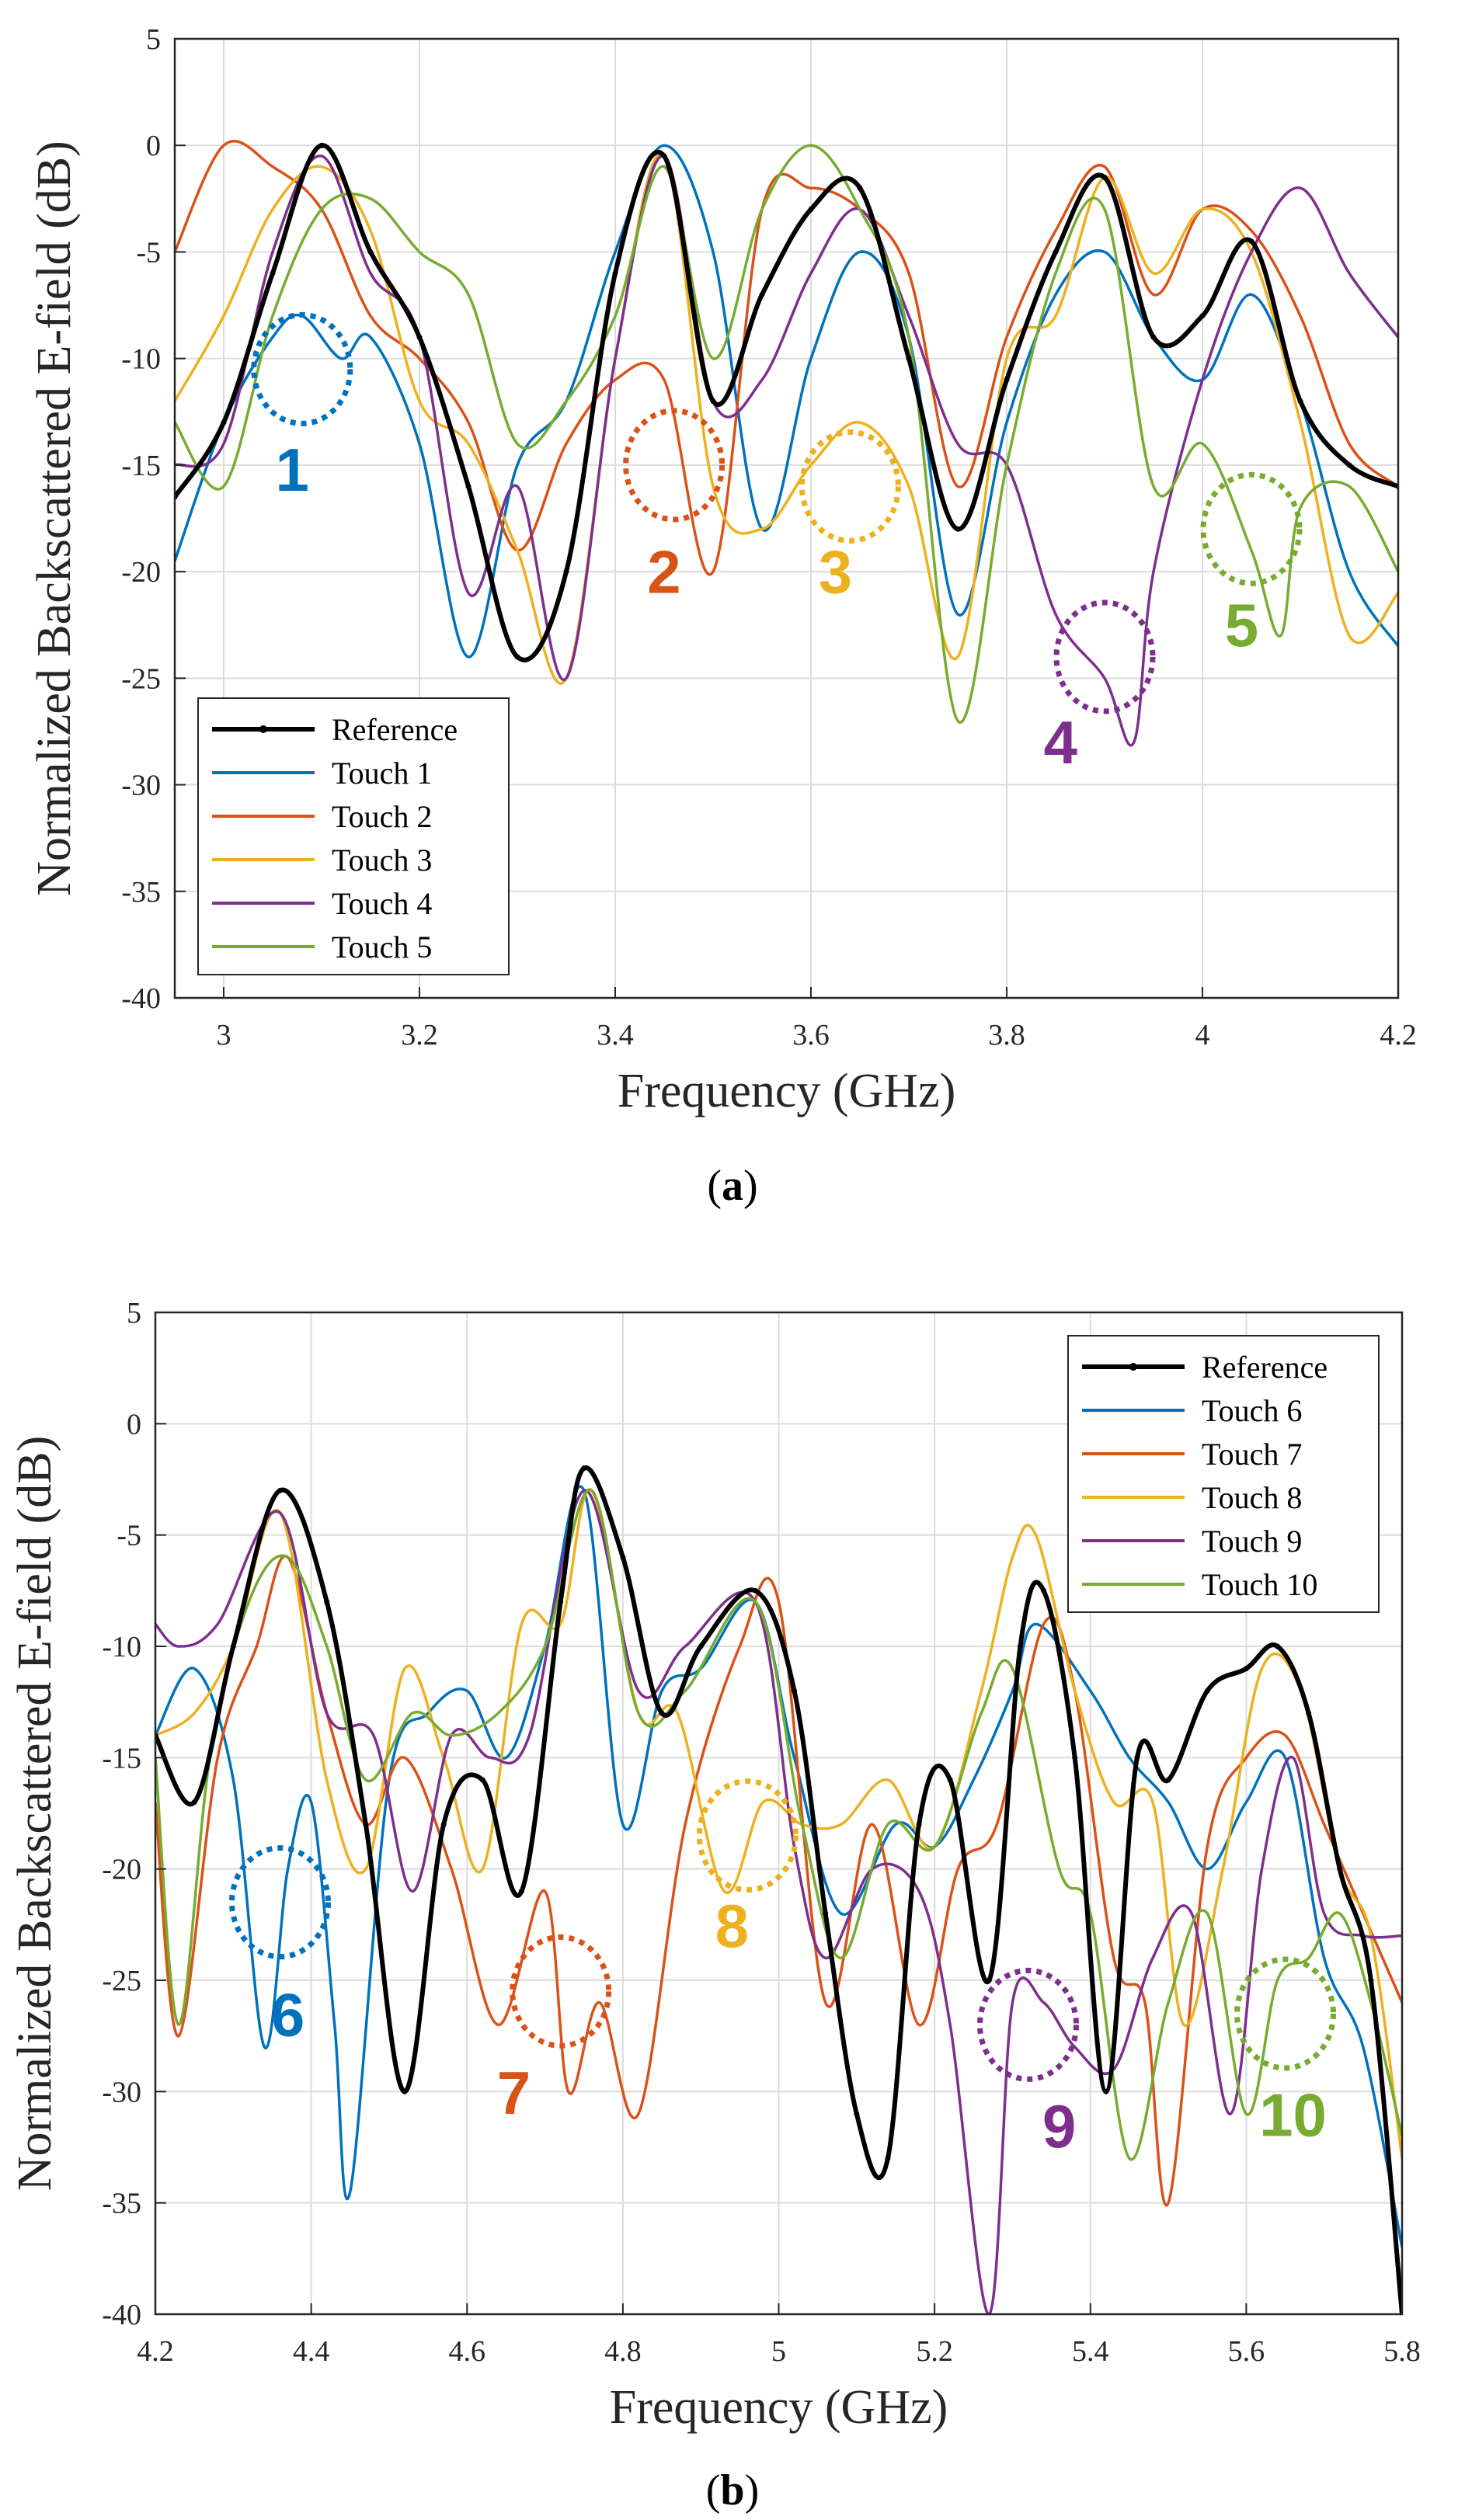  Describe the element at coordinates (382, 773) in the screenshot. I see `legend-label: Touch 1` at that location.